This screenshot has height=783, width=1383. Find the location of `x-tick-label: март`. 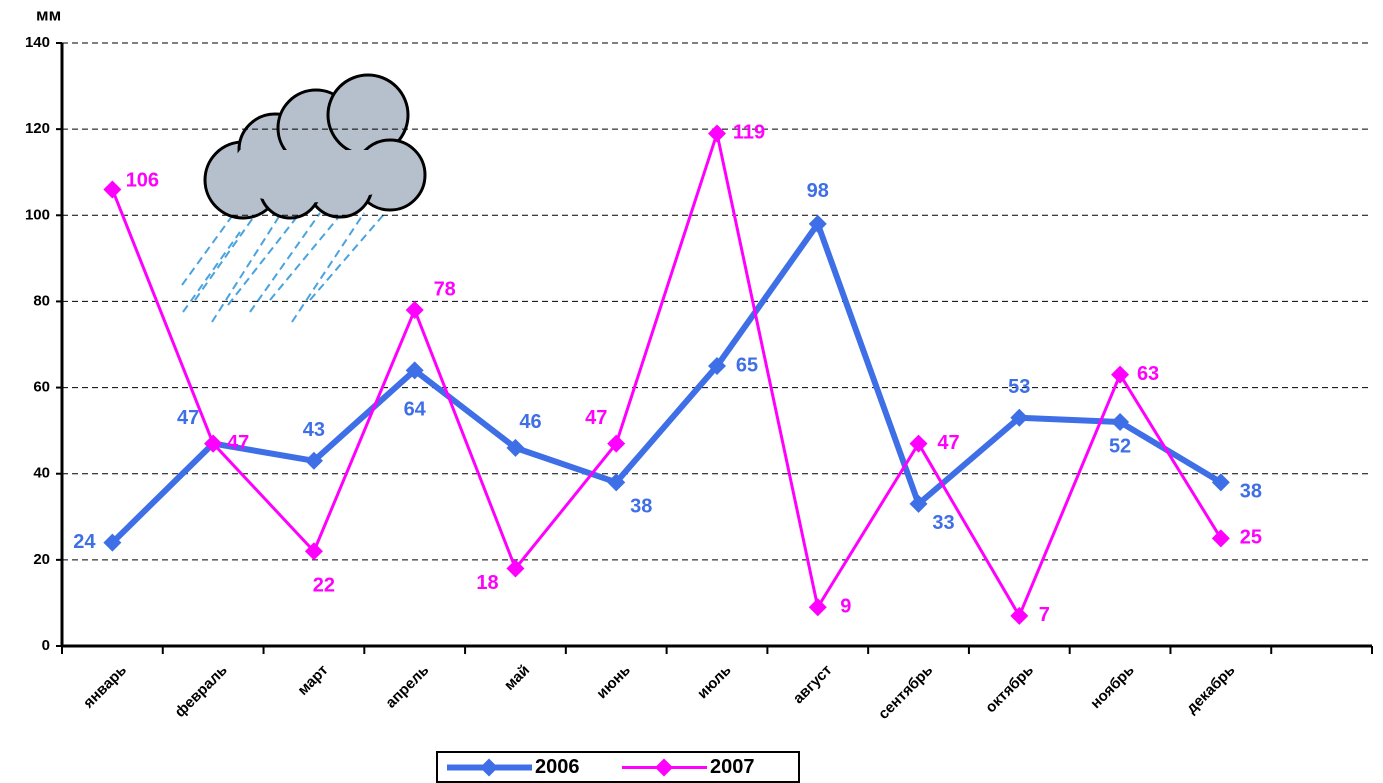

x-tick-label: март is located at coordinates (312, 680).